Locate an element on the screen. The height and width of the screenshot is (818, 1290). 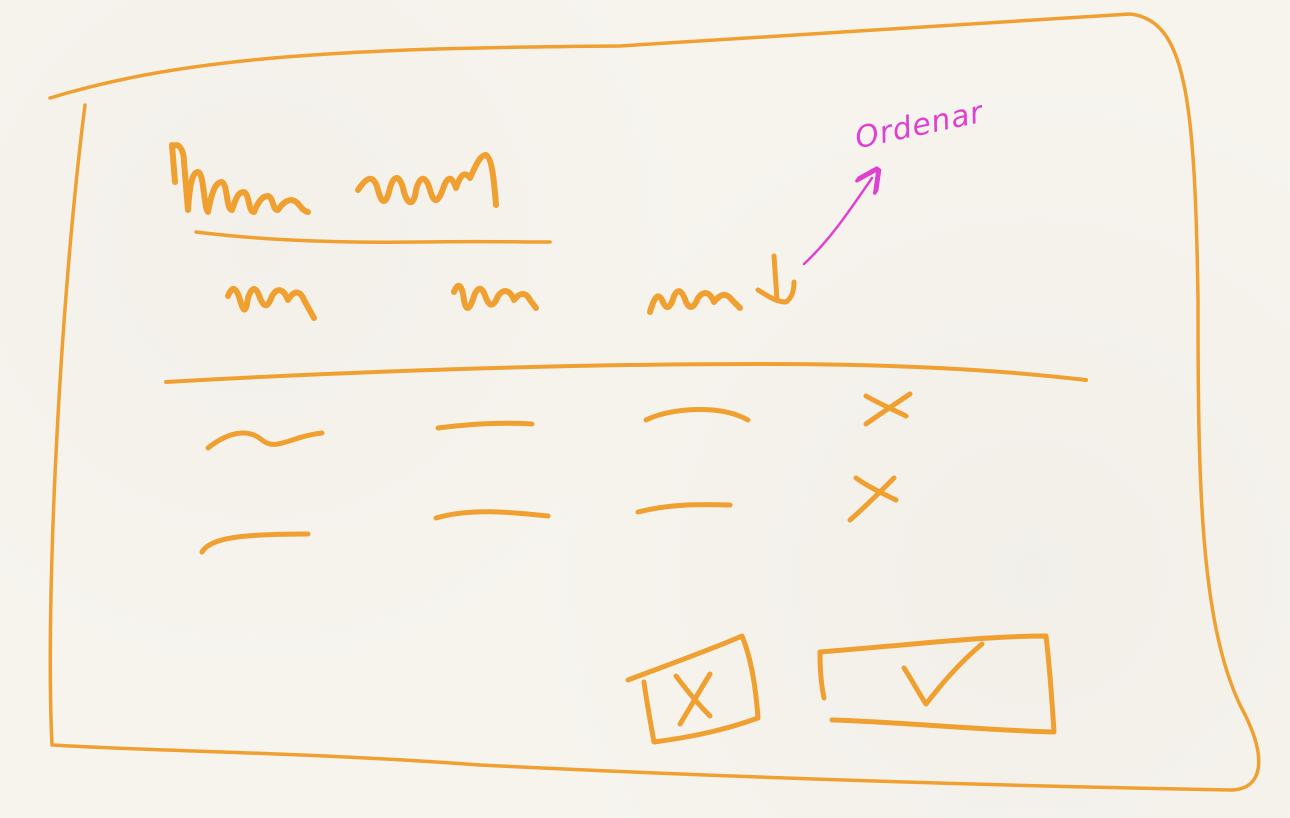
dialog-title is located at coordinates (360, 193).